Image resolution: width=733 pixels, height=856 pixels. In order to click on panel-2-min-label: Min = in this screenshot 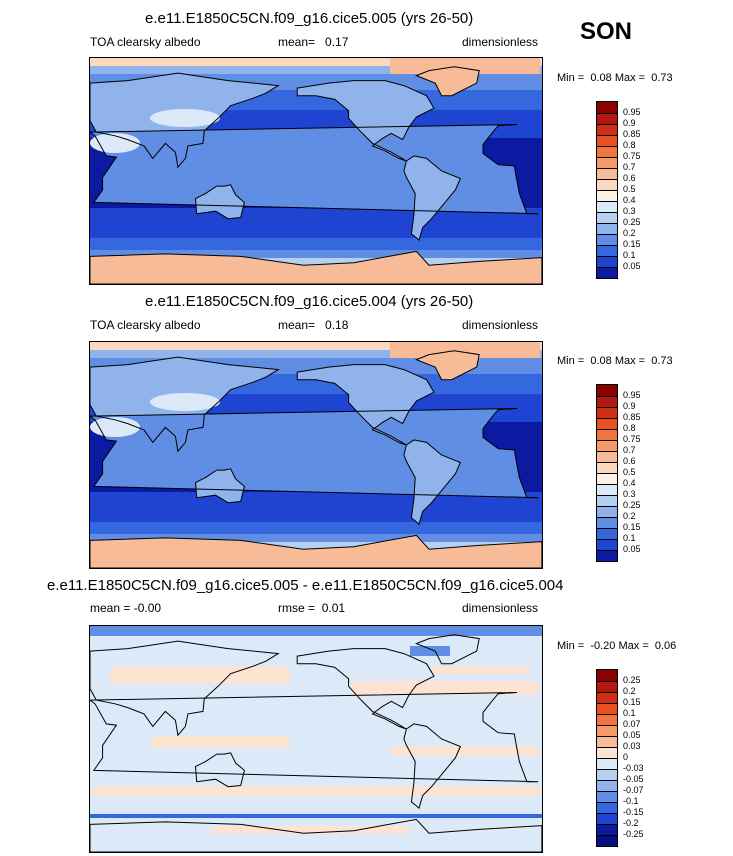, I will do `click(571, 361)`.